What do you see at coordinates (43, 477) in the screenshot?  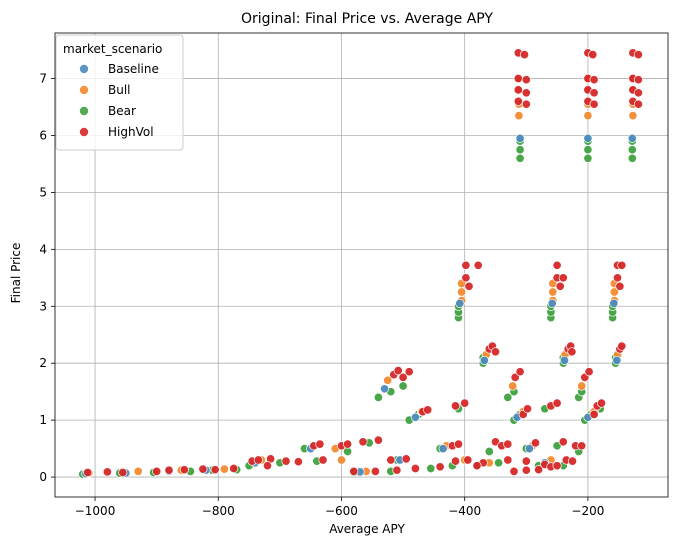 I see `y-tick-label: 0` at bounding box center [43, 477].